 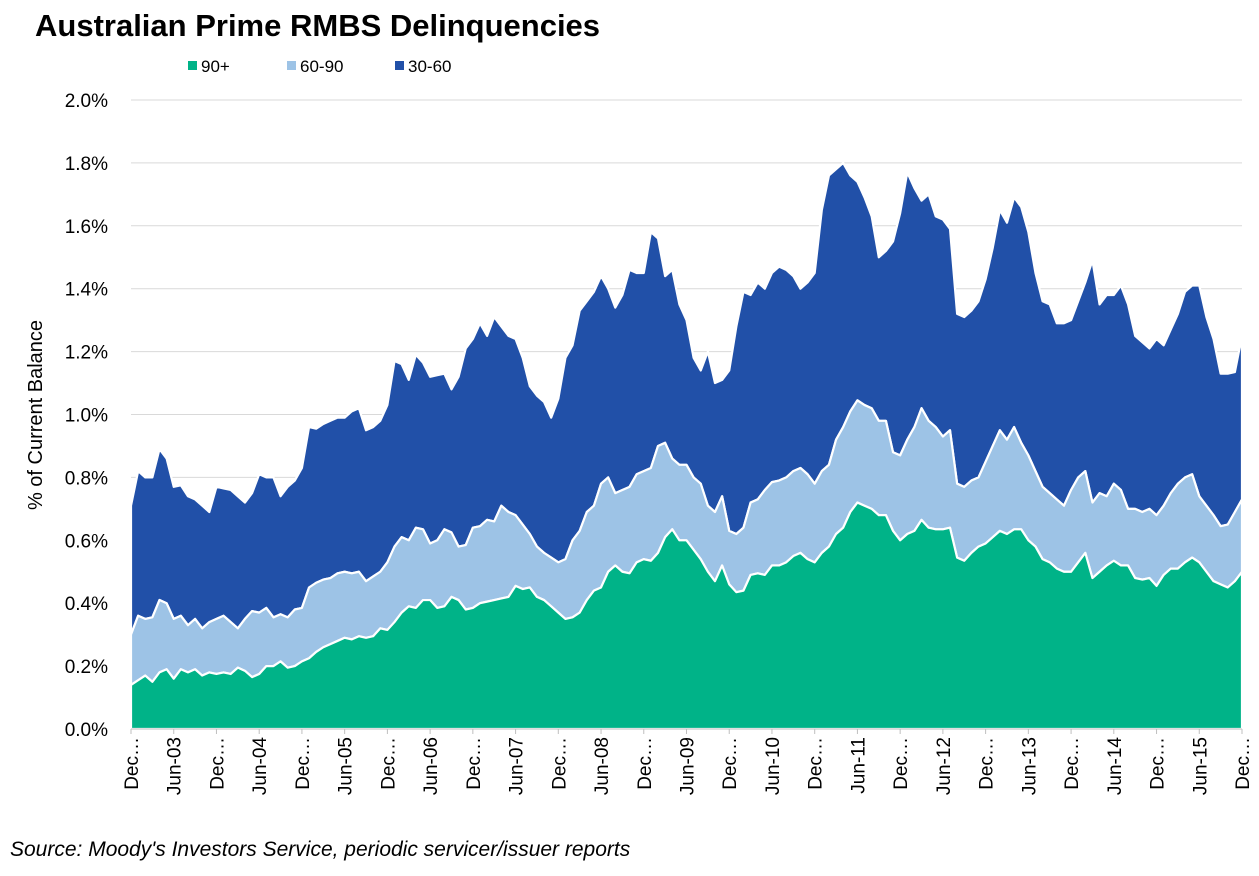 What do you see at coordinates (86, 164) in the screenshot?
I see `y-tick-label: 1.8%` at bounding box center [86, 164].